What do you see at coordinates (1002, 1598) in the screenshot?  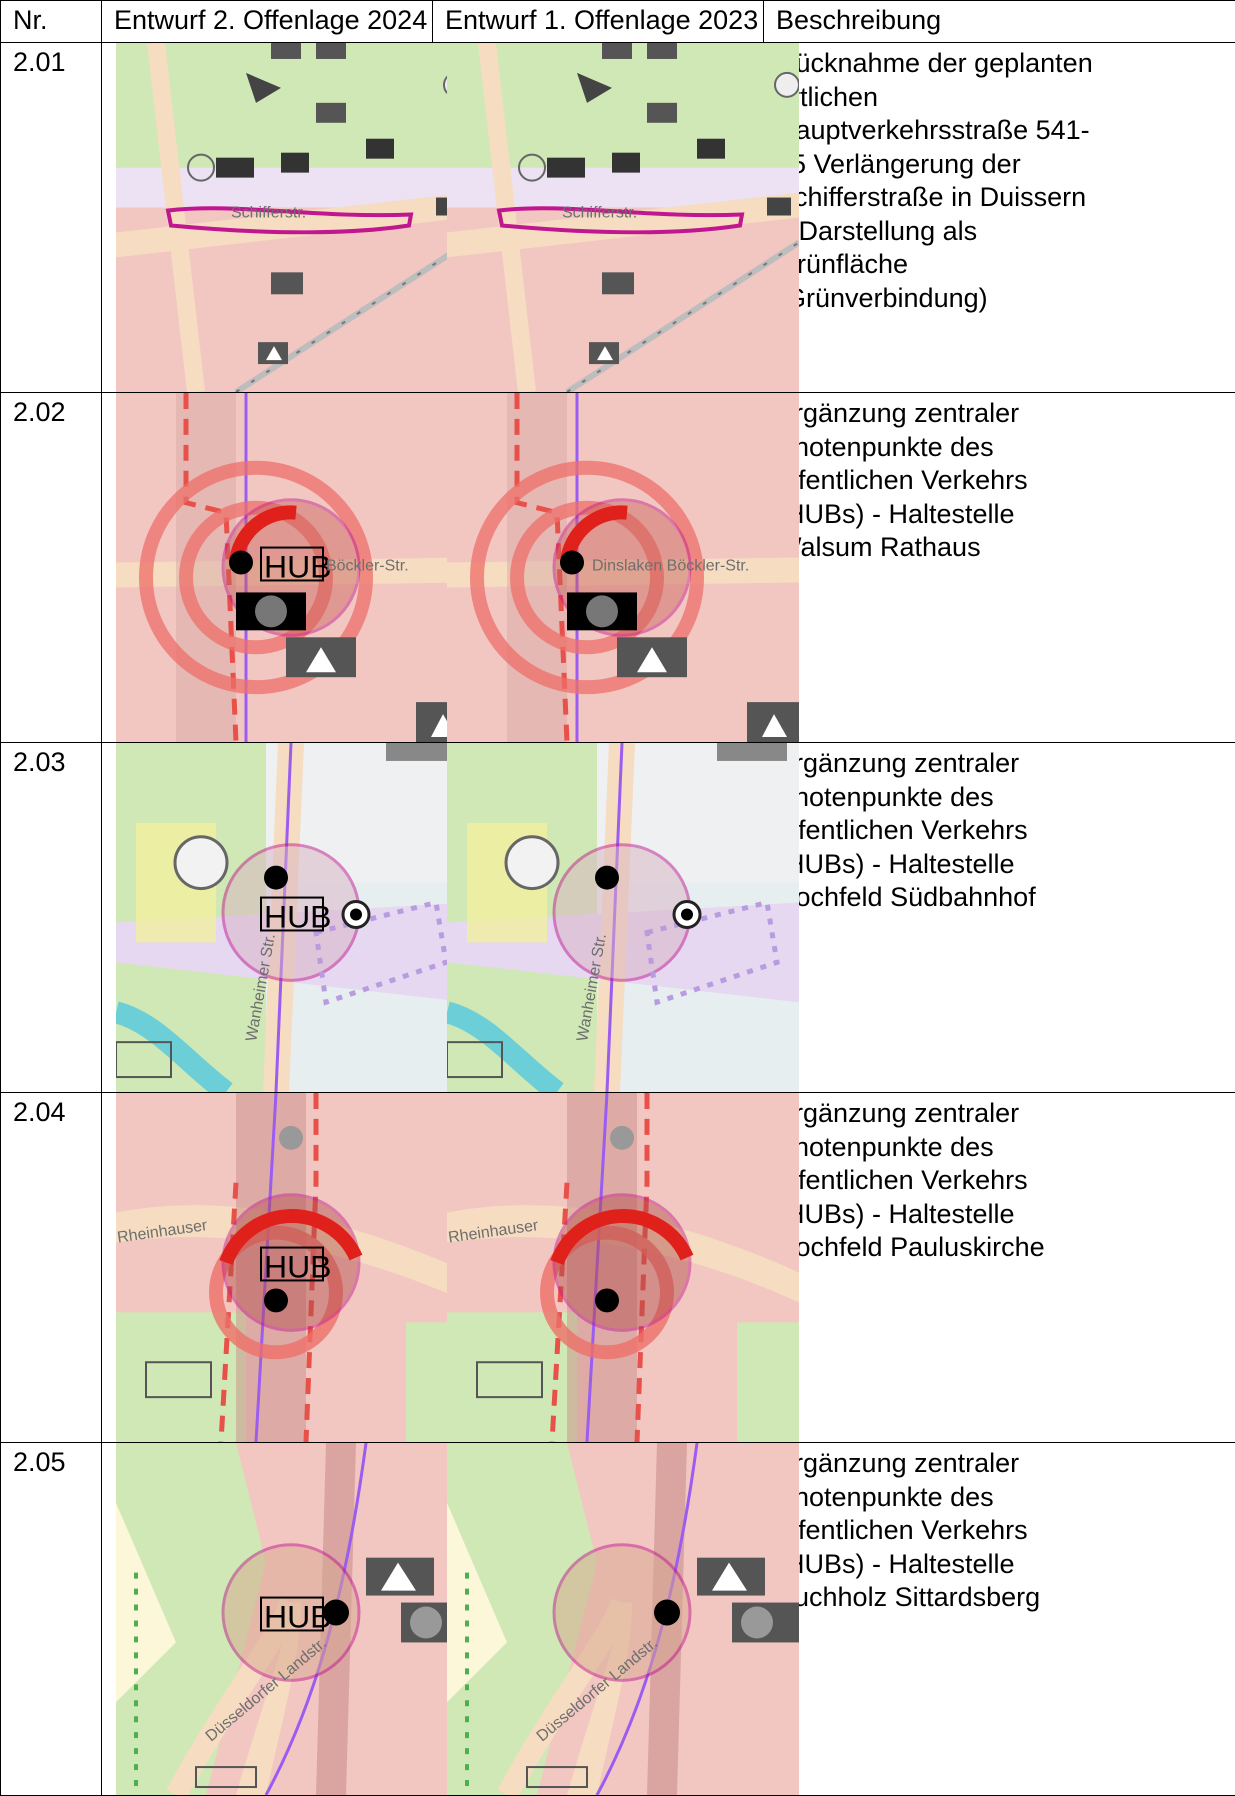 I see `description-line: Buchholz Sittardsberg` at bounding box center [1002, 1598].